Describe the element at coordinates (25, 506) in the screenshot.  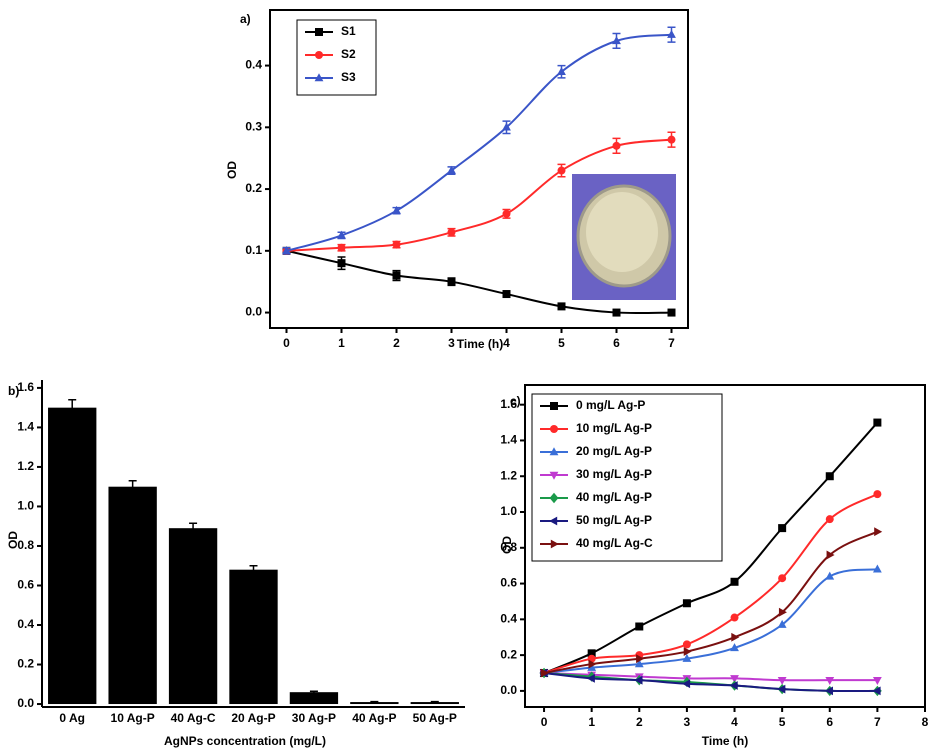
I see `y-tick-label: 1.0` at that location.